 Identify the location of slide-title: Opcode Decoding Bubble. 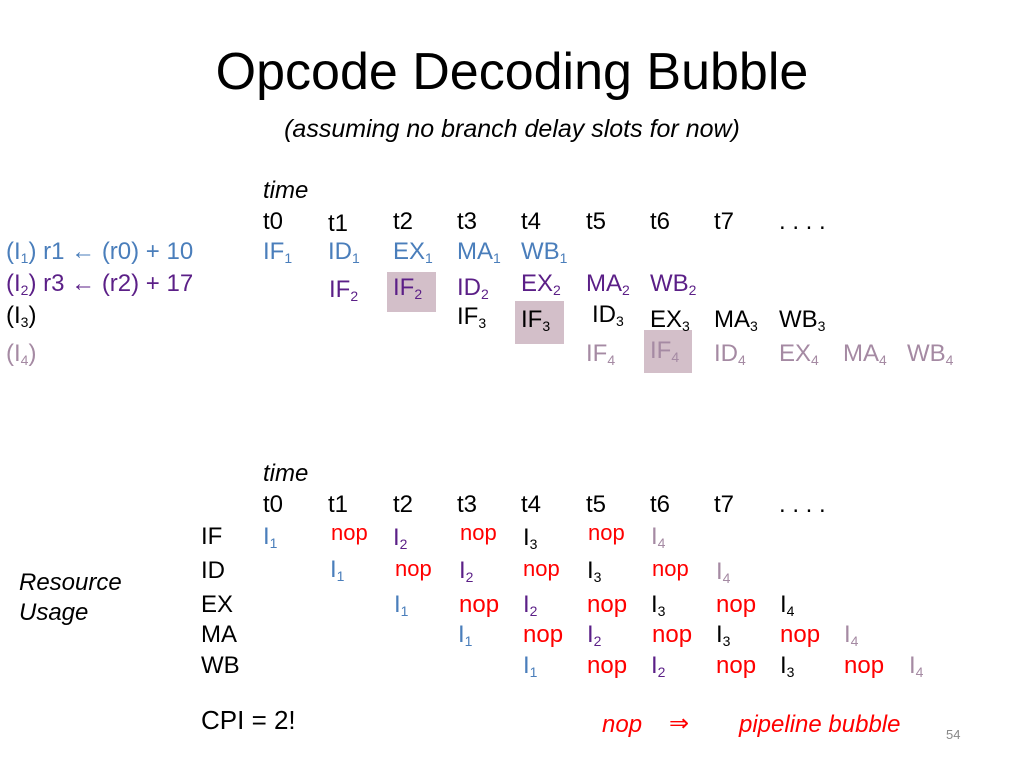
(512, 72).